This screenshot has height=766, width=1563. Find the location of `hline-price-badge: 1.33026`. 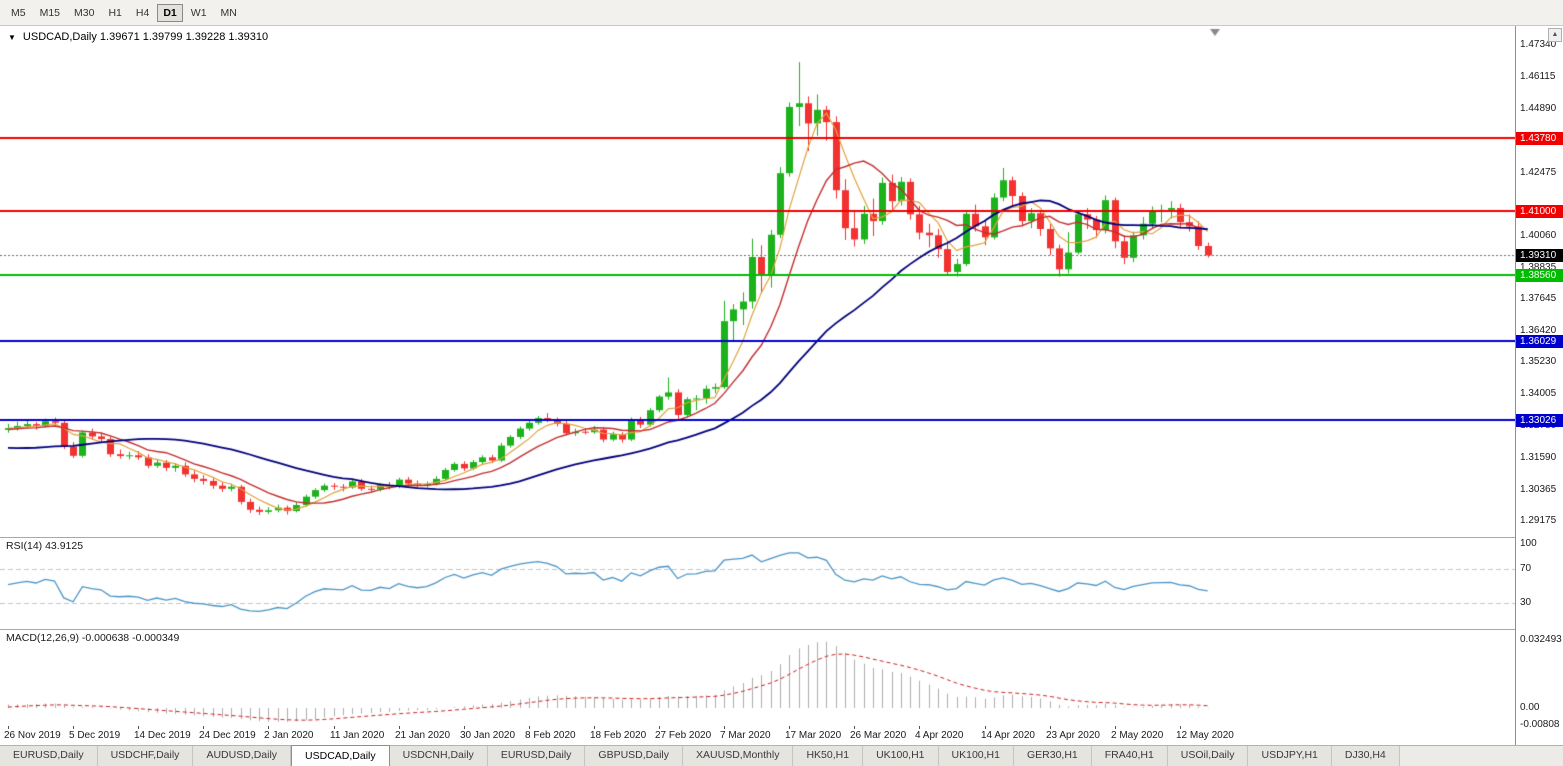

hline-price-badge: 1.33026 is located at coordinates (1539, 420).